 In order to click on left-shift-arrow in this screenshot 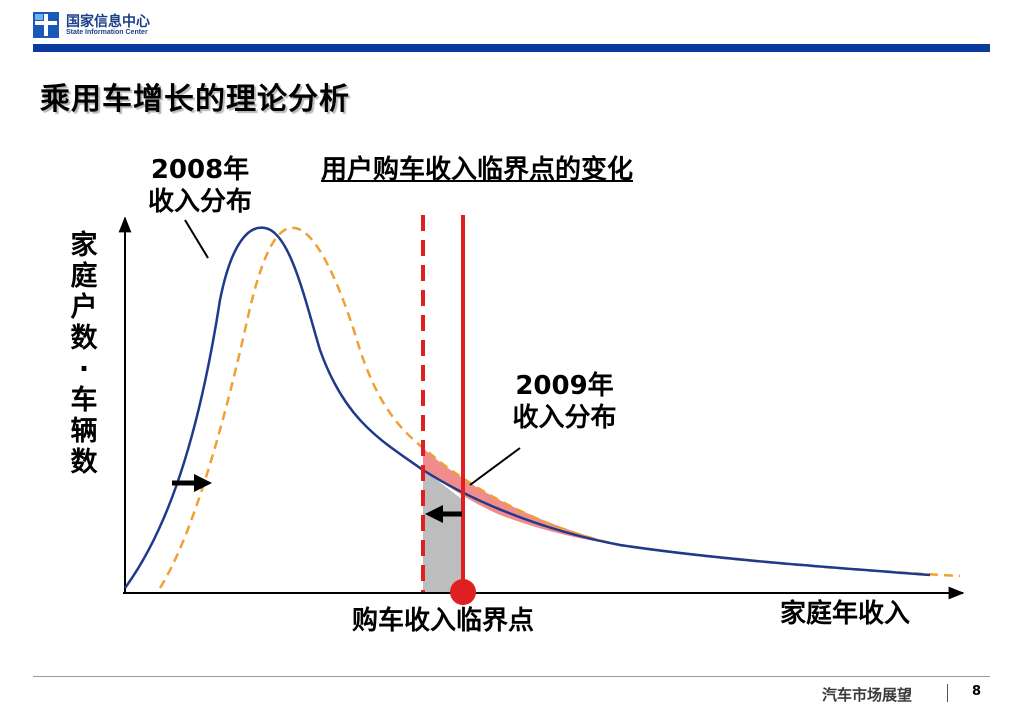, I will do `click(443, 514)`.